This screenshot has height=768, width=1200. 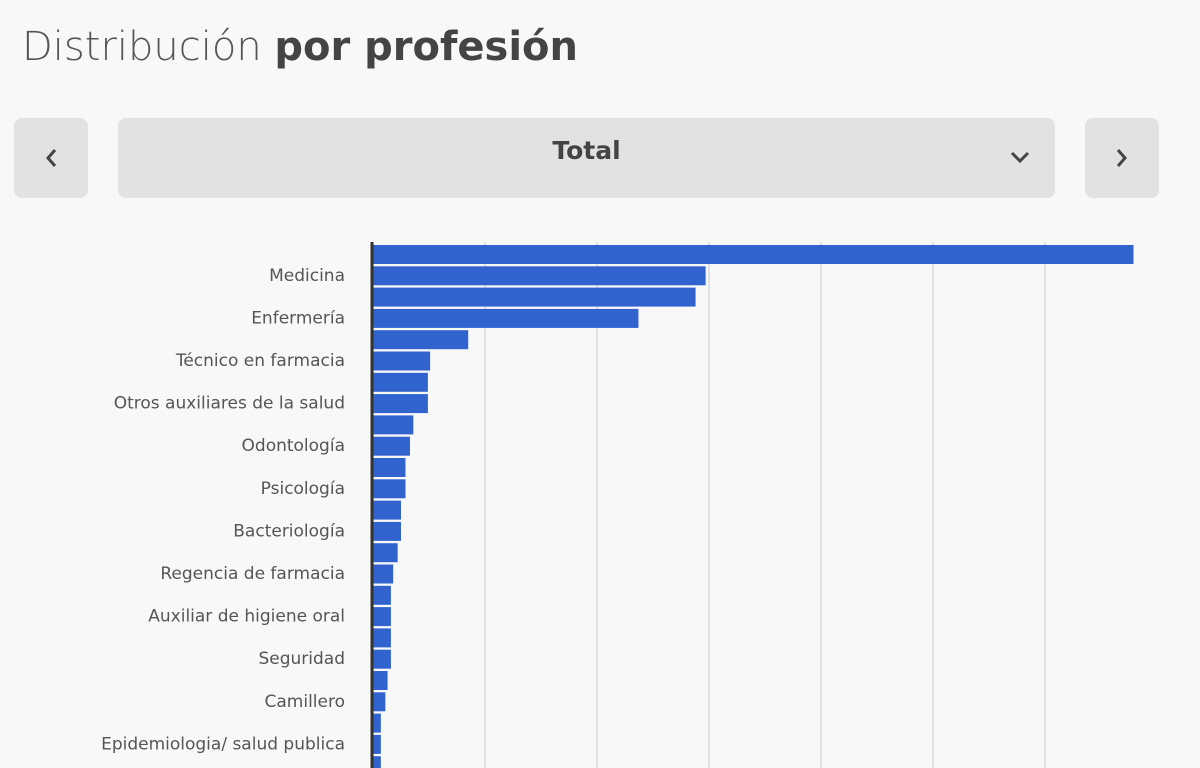 I want to click on next-icon, so click(x=1121, y=158).